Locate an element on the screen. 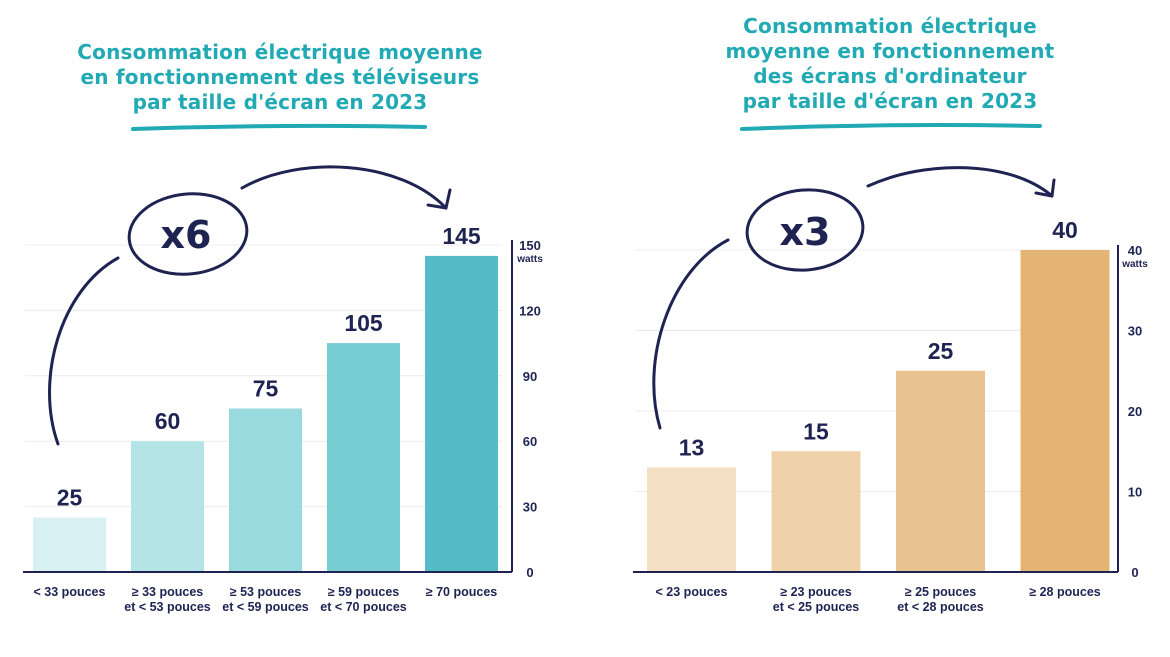 This screenshot has height=657, width=1170. tv-category-label: et < 53 pouces is located at coordinates (167, 607).